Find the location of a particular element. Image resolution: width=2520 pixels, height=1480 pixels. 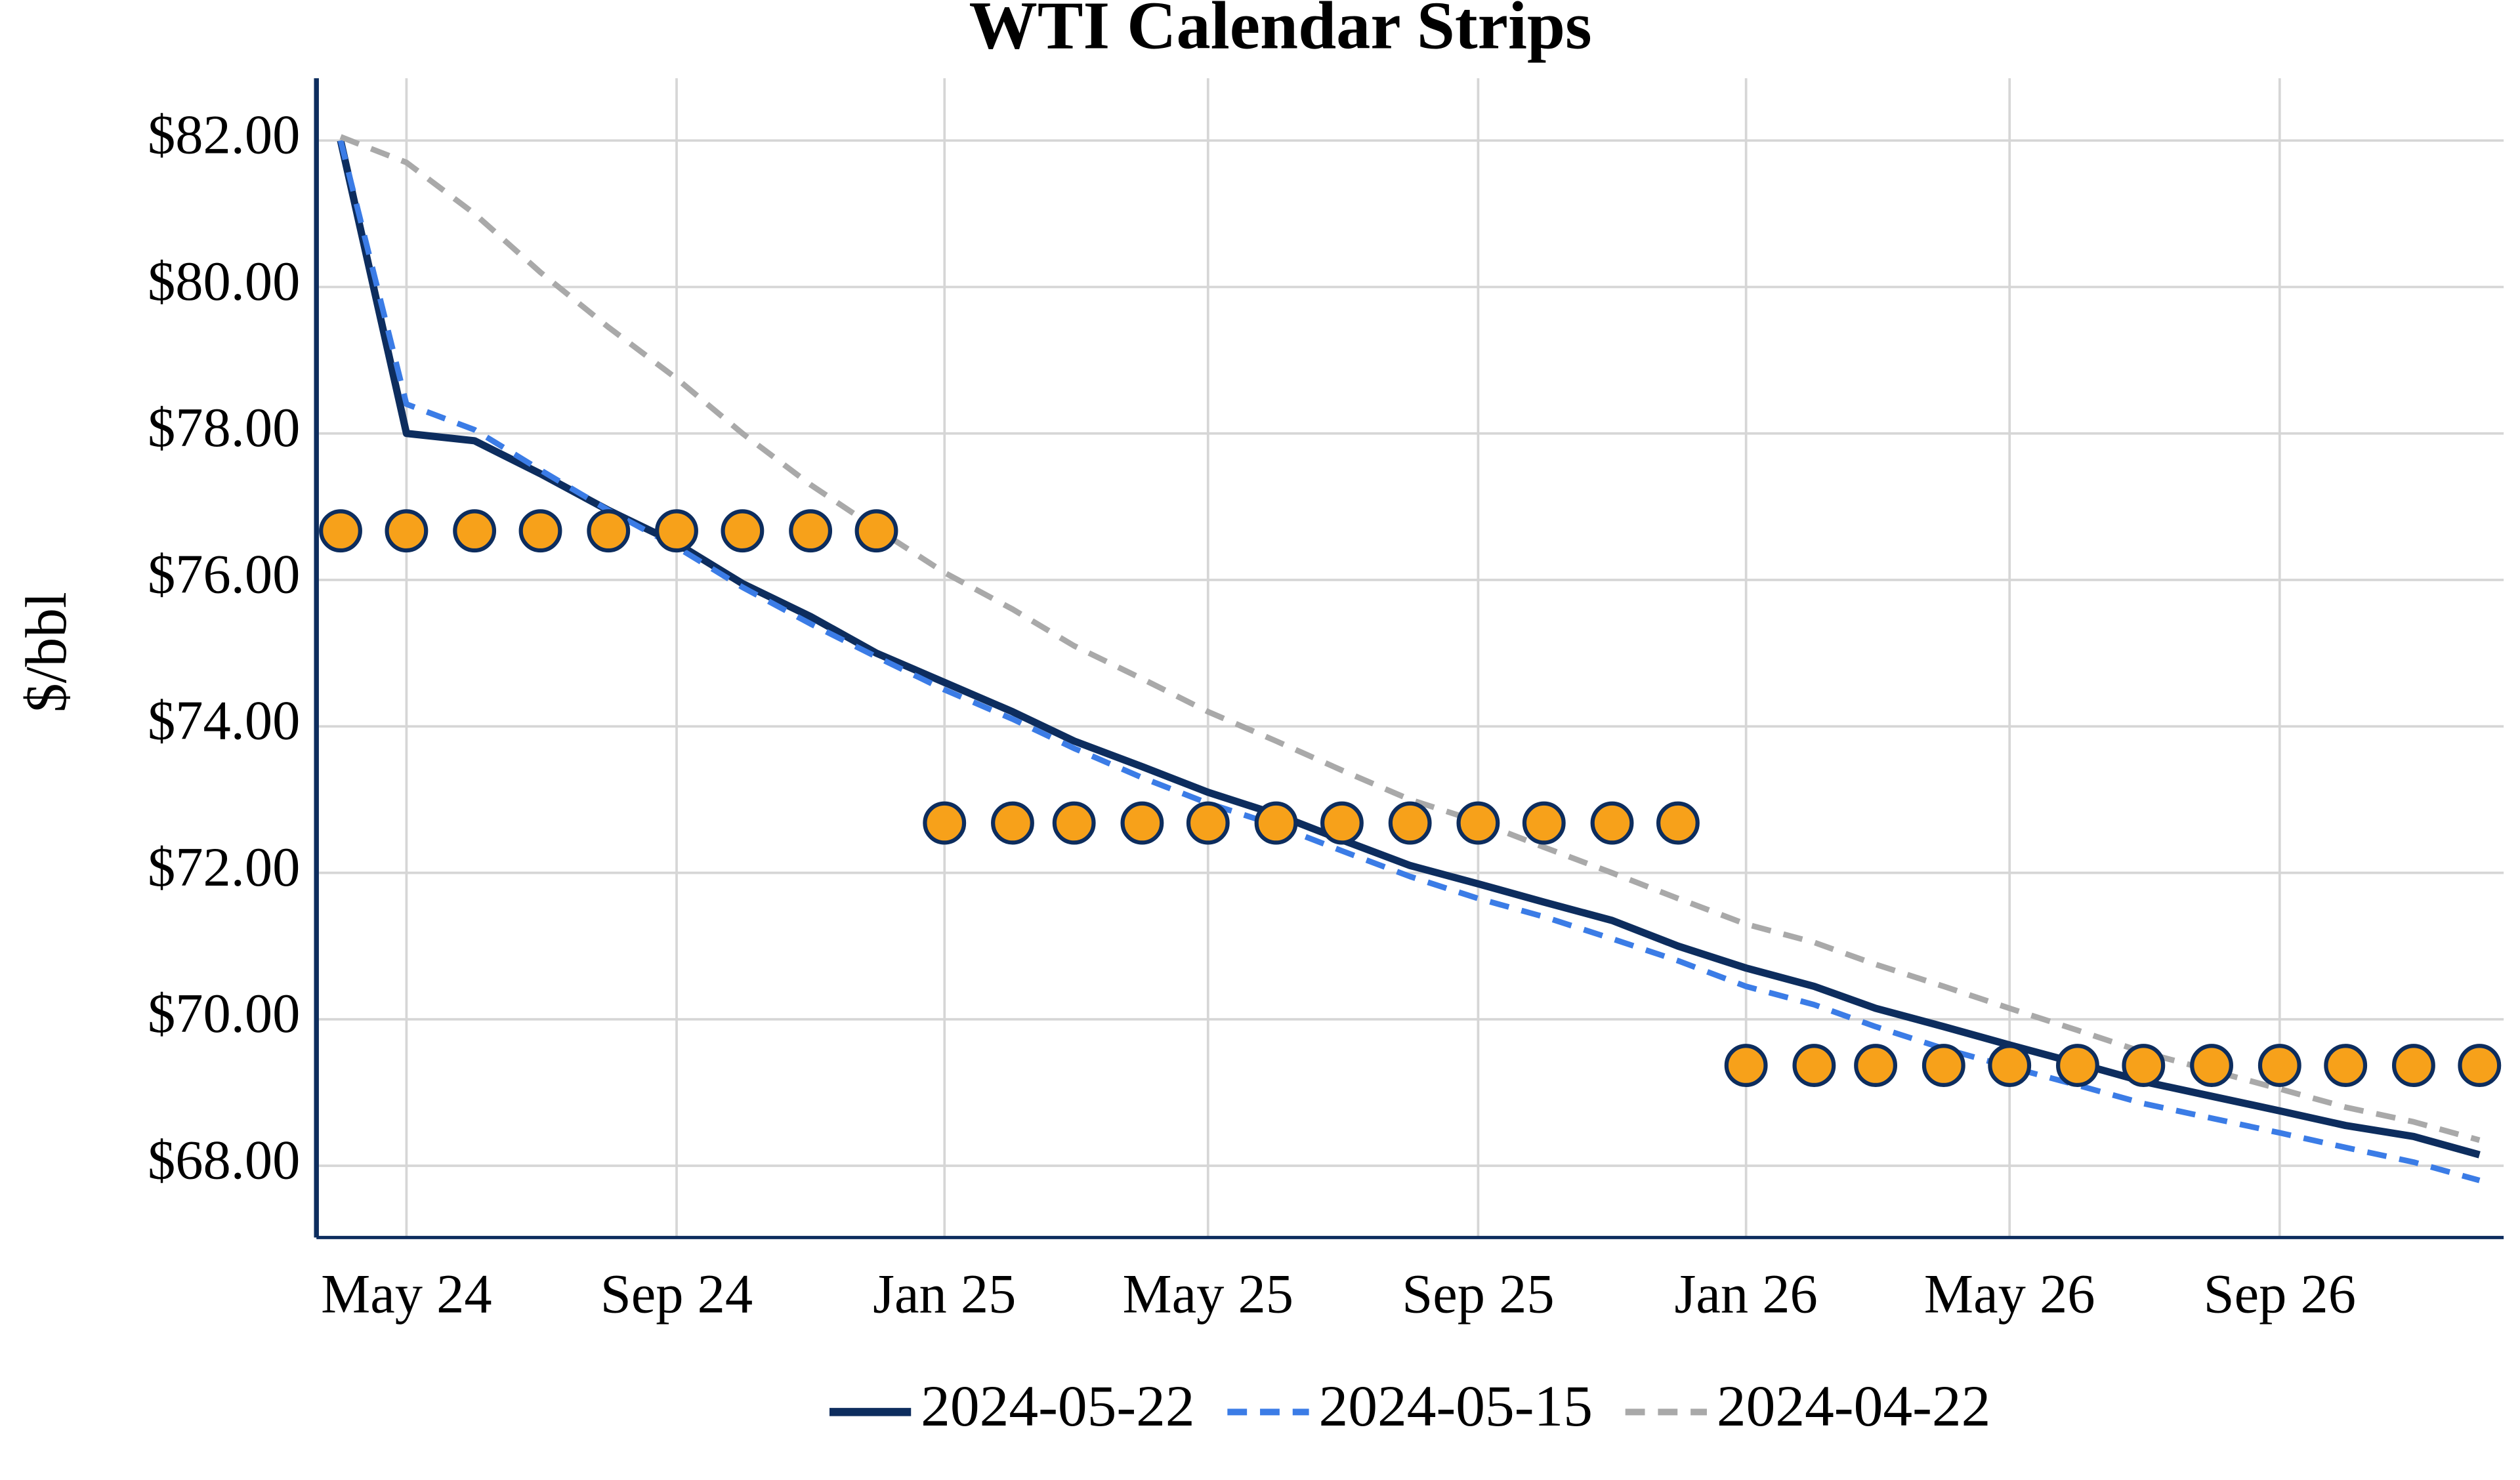

x-tick-label: May 25 is located at coordinates (1208, 1294).